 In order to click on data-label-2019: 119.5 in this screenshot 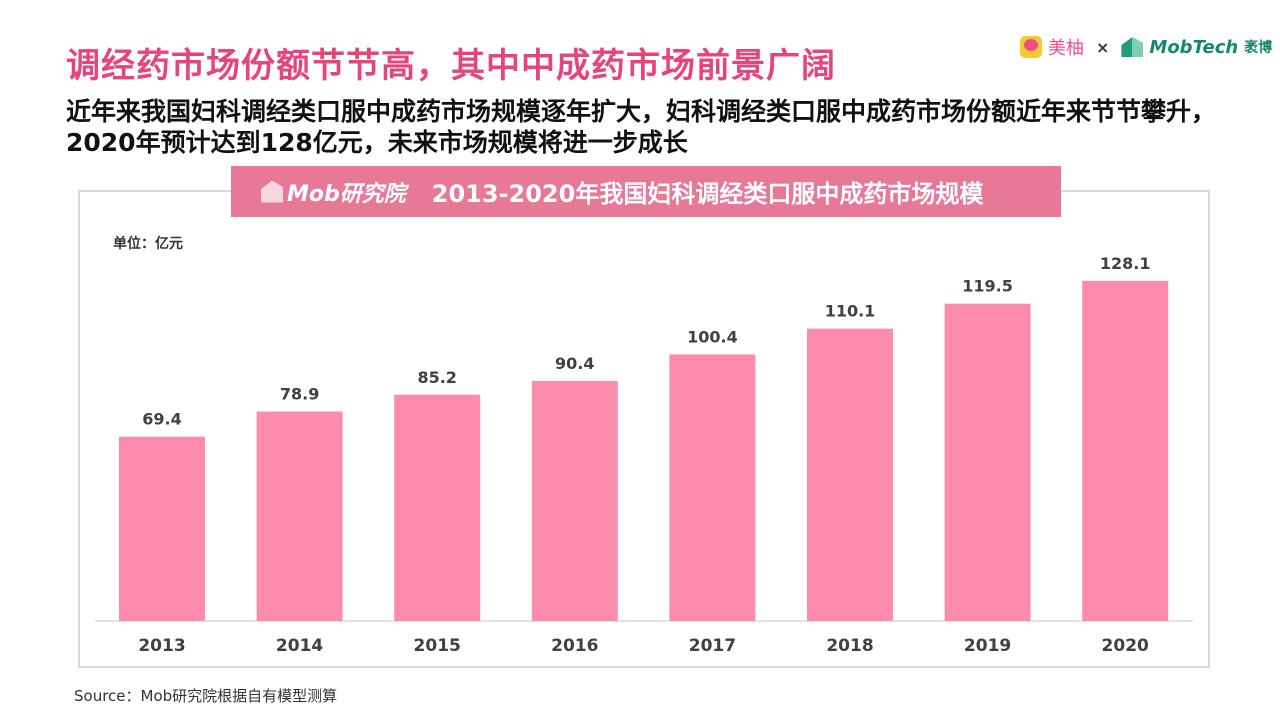, I will do `click(987, 286)`.